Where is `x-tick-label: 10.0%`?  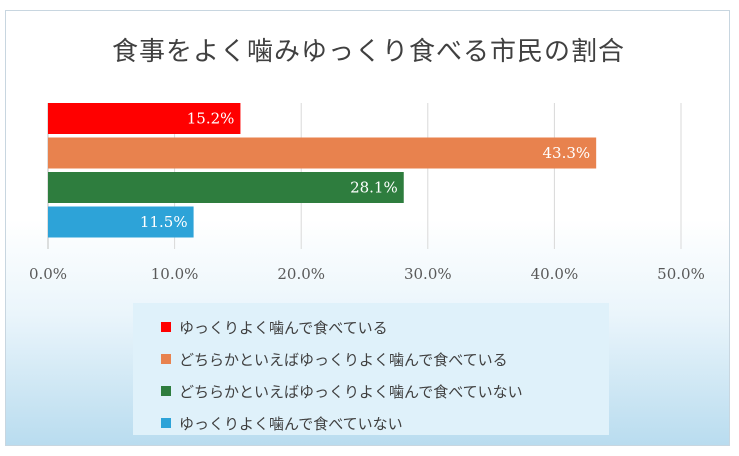
x-tick-label: 10.0% is located at coordinates (175, 274).